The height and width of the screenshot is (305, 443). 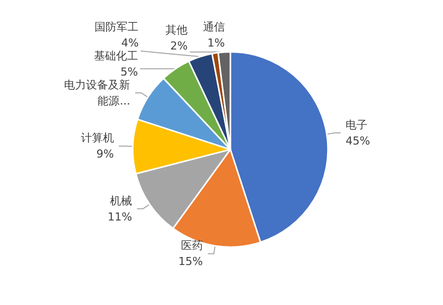 What do you see at coordinates (129, 72) in the screenshot?
I see `data-label: 5%` at bounding box center [129, 72].